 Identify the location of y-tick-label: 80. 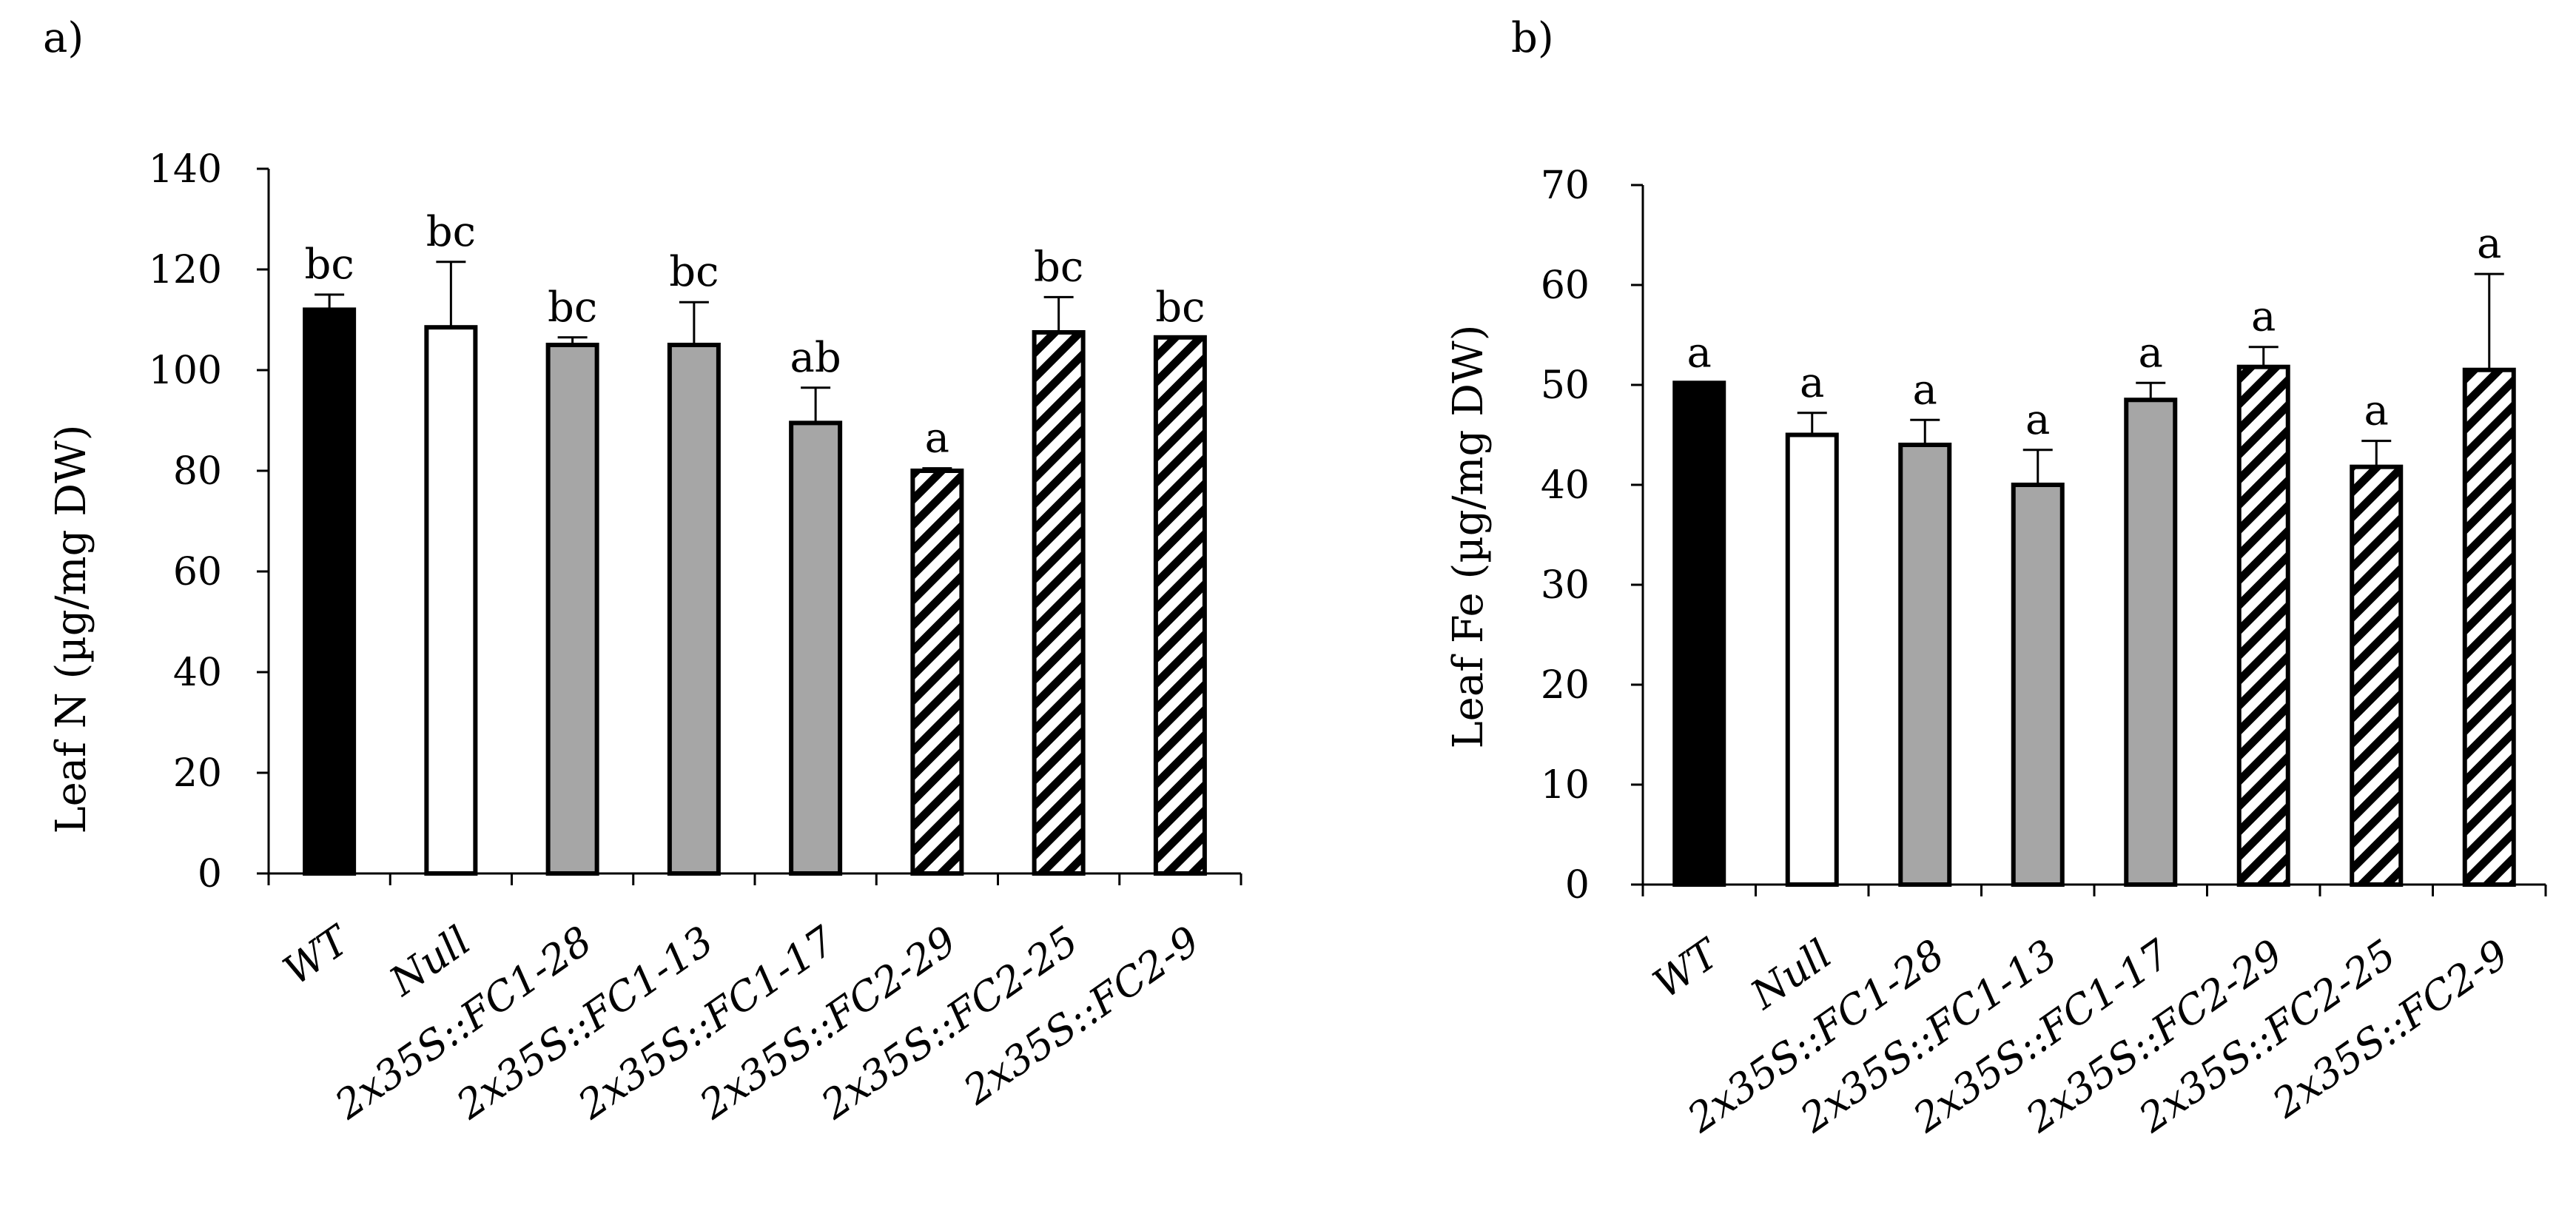
(197, 471).